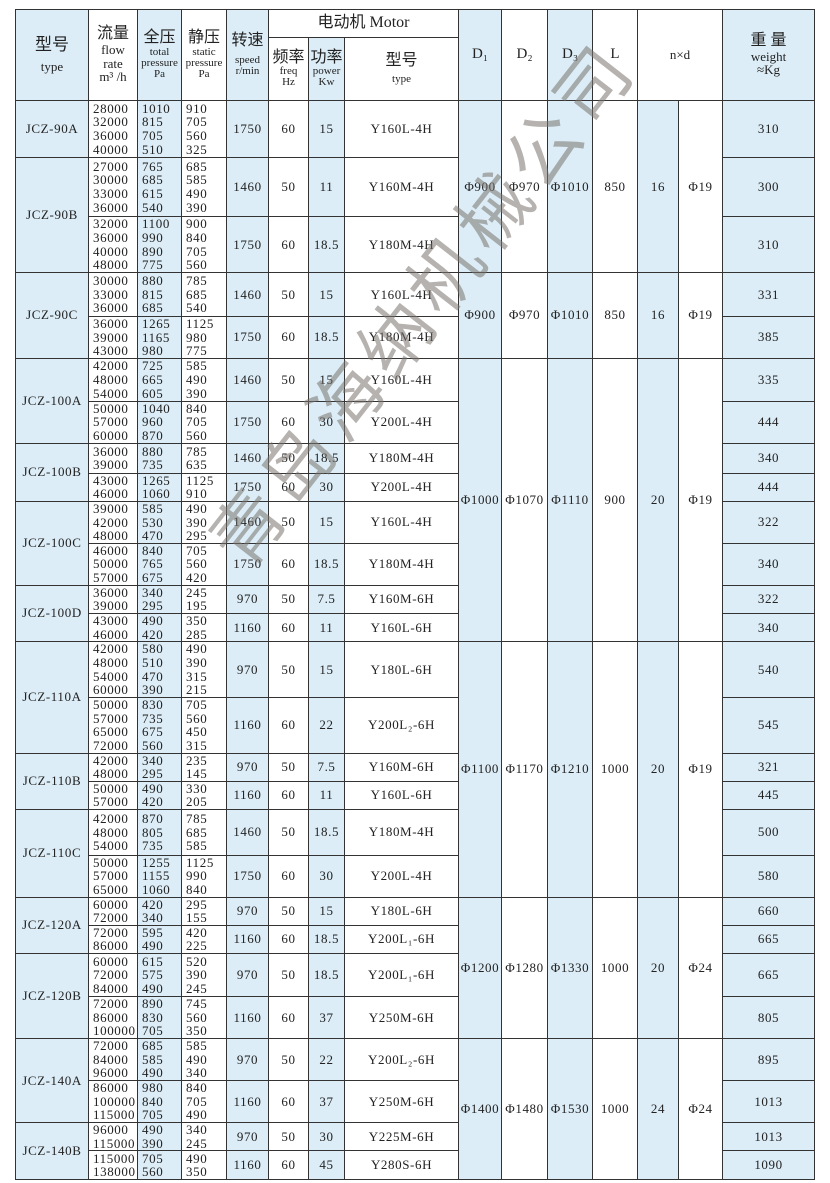 Image resolution: width=830 pixels, height=1183 pixels. What do you see at coordinates (525, 769) in the screenshot?
I see `d2: Φ1170` at bounding box center [525, 769].